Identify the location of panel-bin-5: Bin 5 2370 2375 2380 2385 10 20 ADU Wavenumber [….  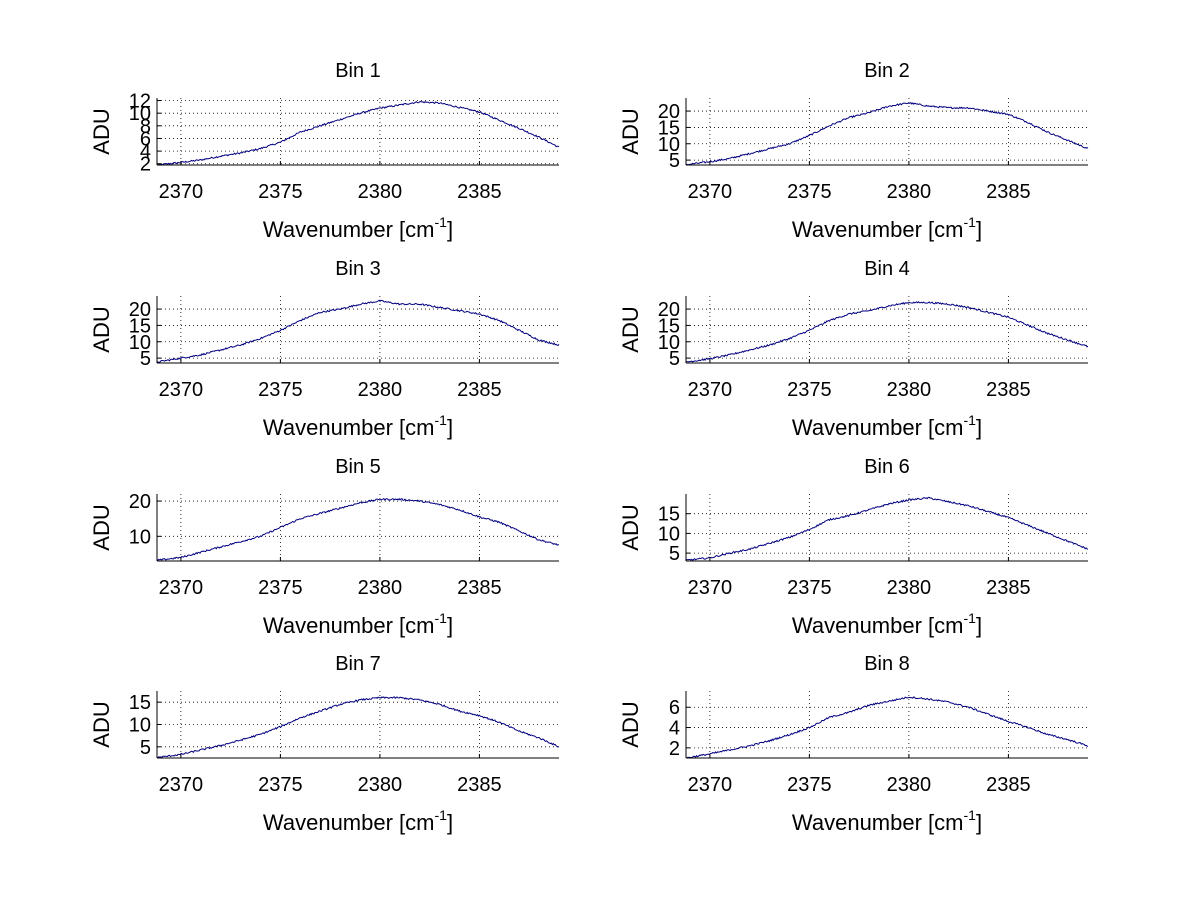
(324, 547).